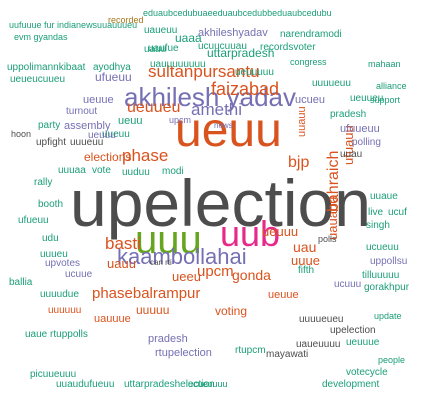  What do you see at coordinates (21, 134) in the screenshot?
I see `cloud-word: hoon` at bounding box center [21, 134].